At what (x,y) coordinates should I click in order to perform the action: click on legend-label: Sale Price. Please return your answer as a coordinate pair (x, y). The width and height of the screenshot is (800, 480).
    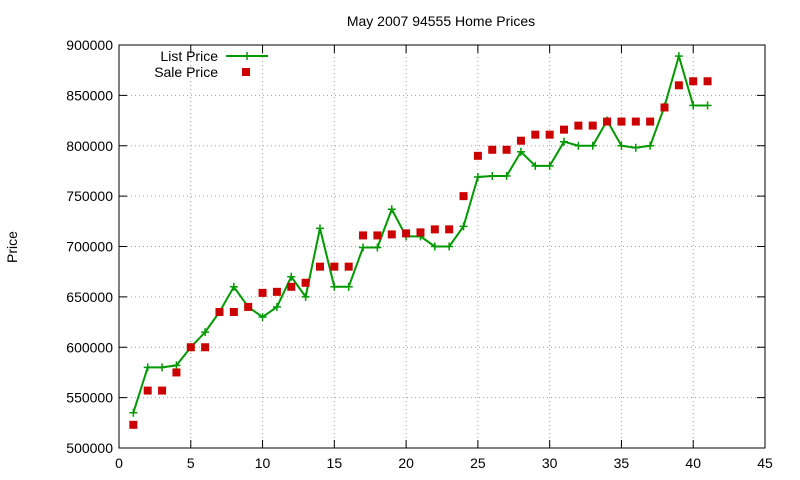
    Looking at the image, I should click on (186, 72).